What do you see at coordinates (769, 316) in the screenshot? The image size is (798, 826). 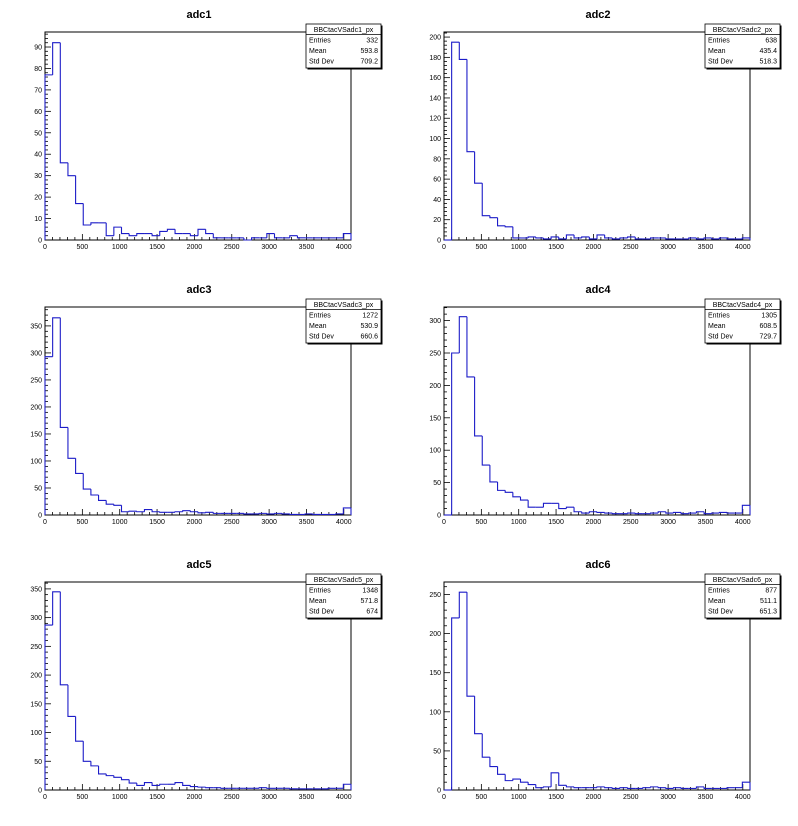 I see `stats-value: 1305` at bounding box center [769, 316].